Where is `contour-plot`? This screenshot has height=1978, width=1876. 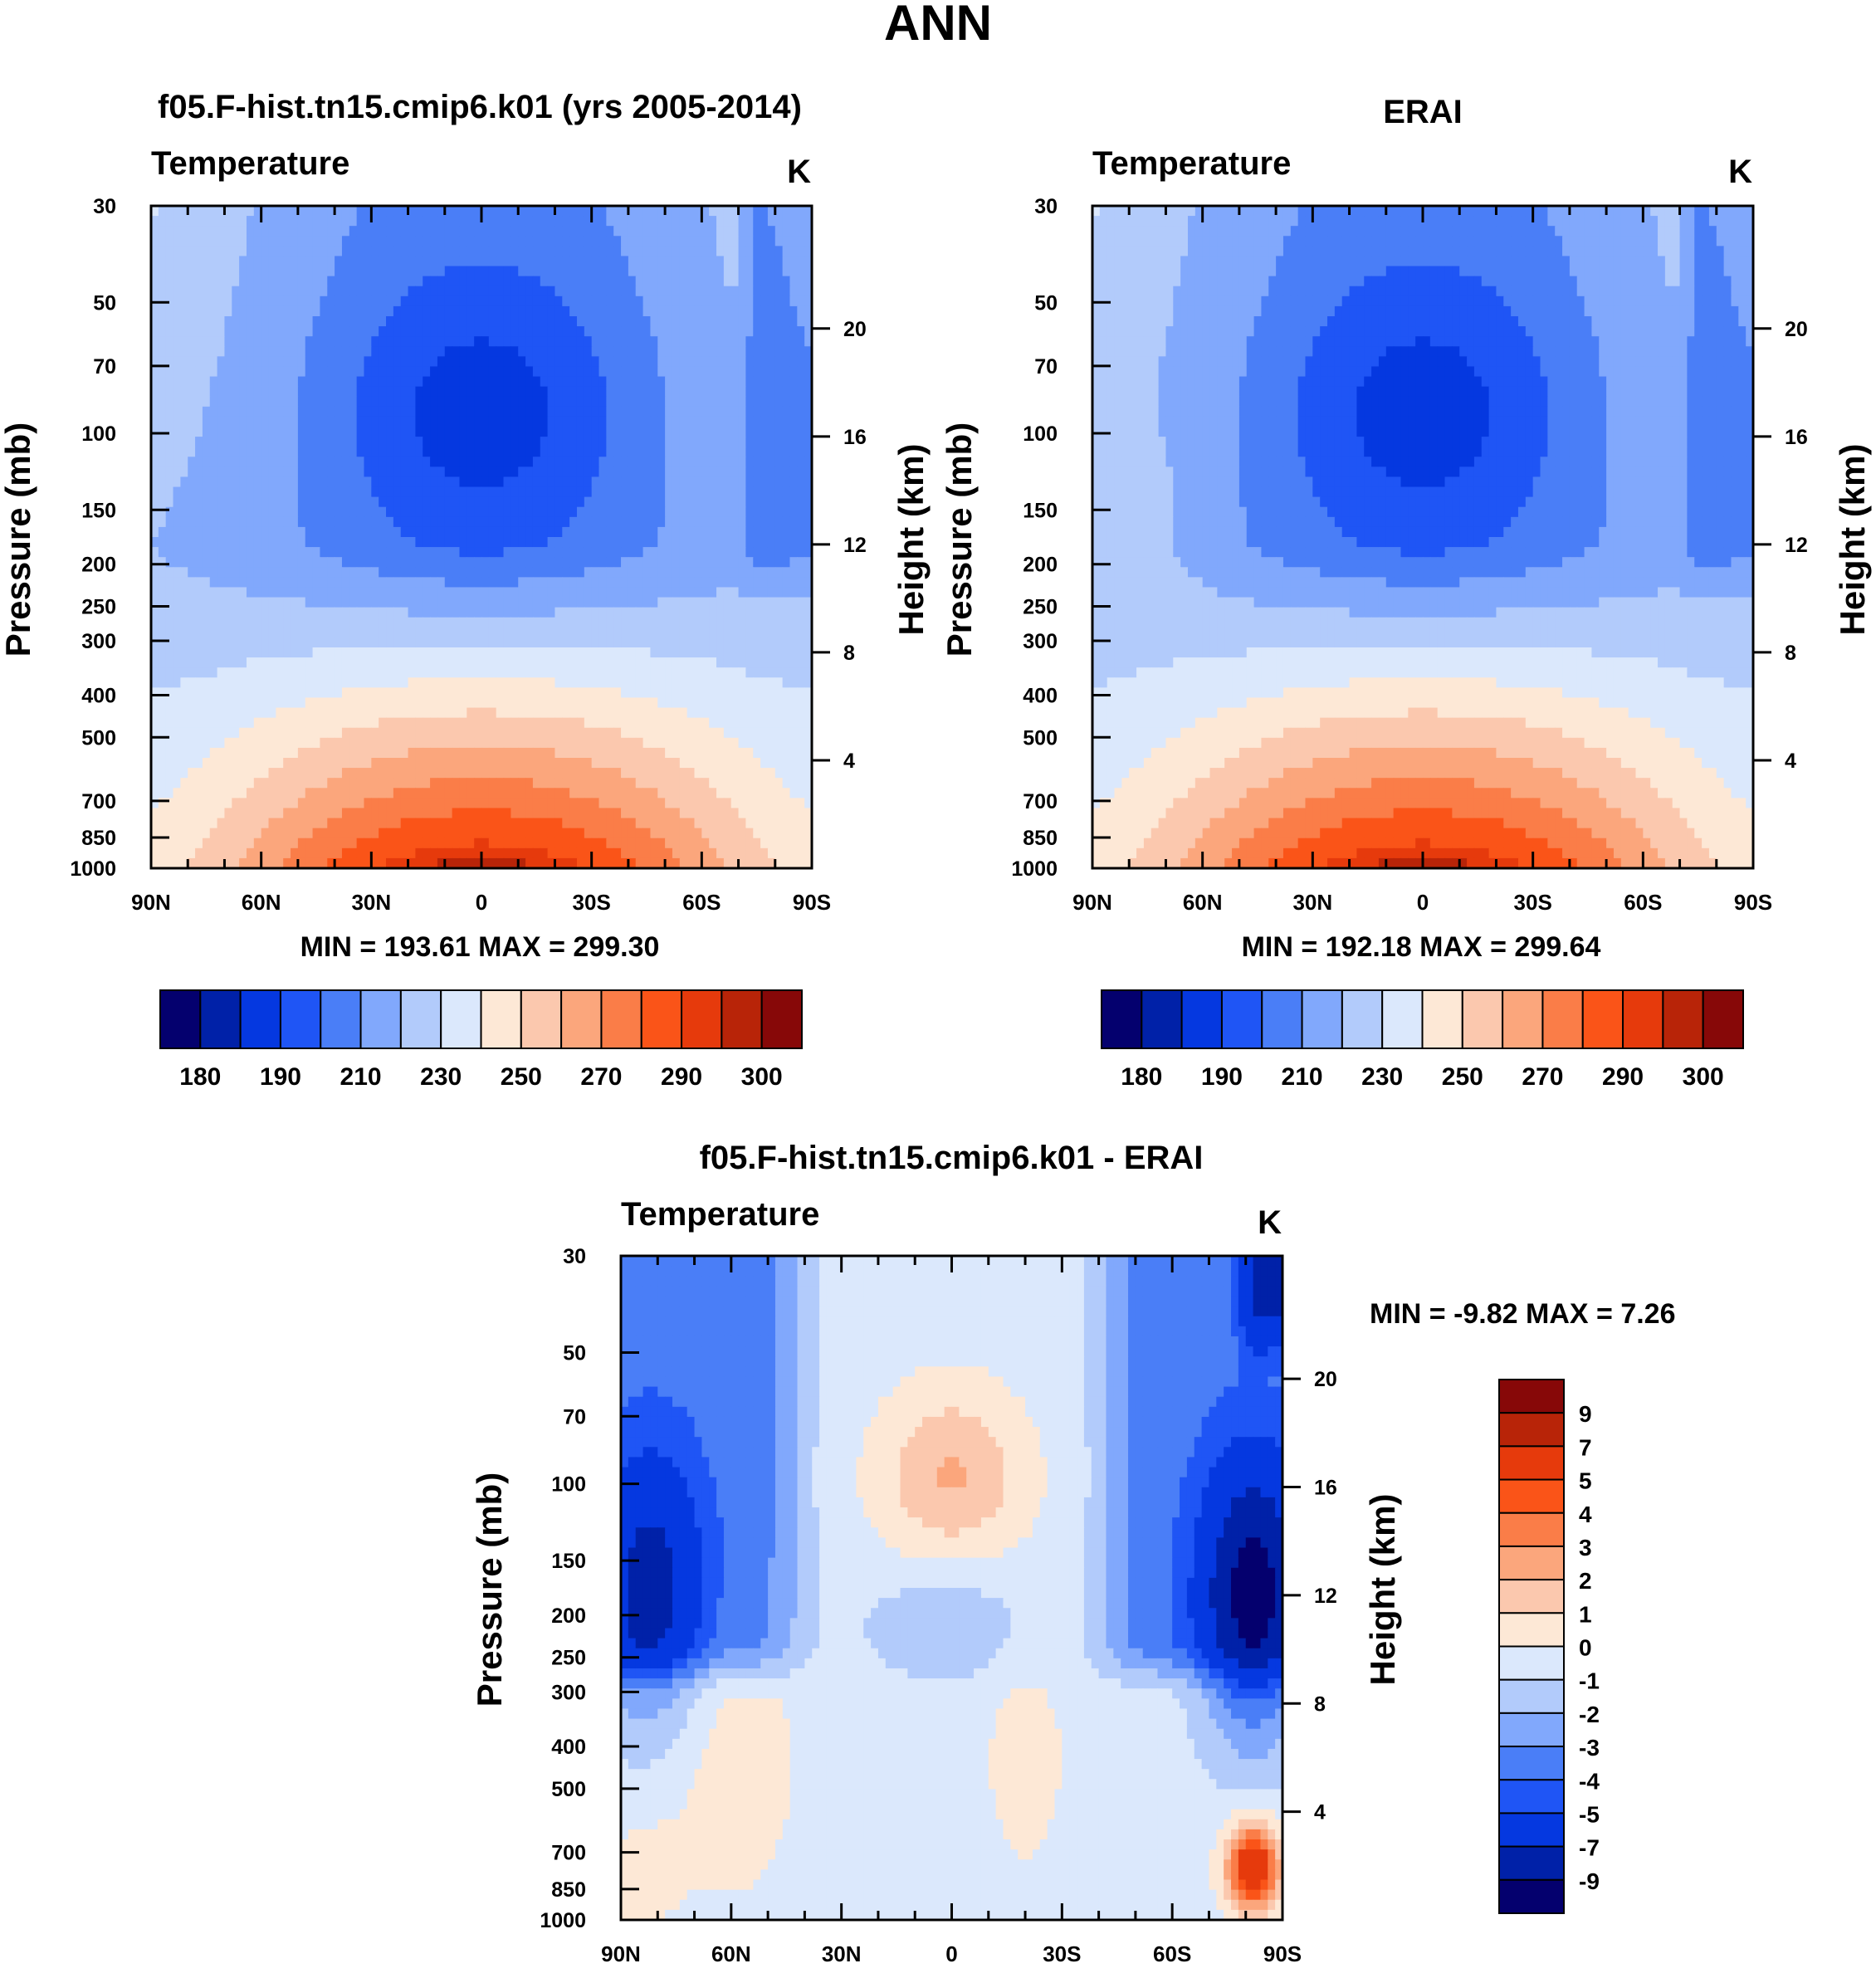 contour-plot is located at coordinates (481, 537).